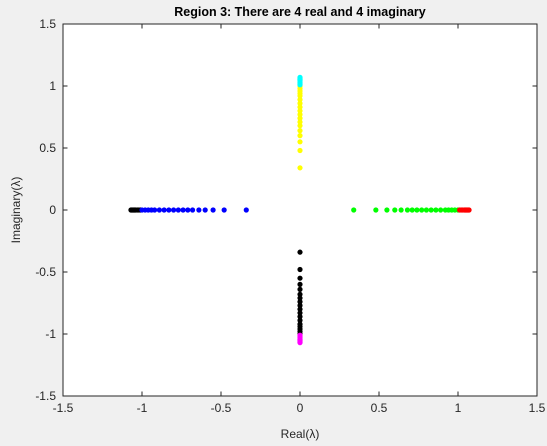 The width and height of the screenshot is (547, 446). Describe the element at coordinates (16, 210) in the screenshot. I see `y-axis-label: Imaginary(λ)` at that location.